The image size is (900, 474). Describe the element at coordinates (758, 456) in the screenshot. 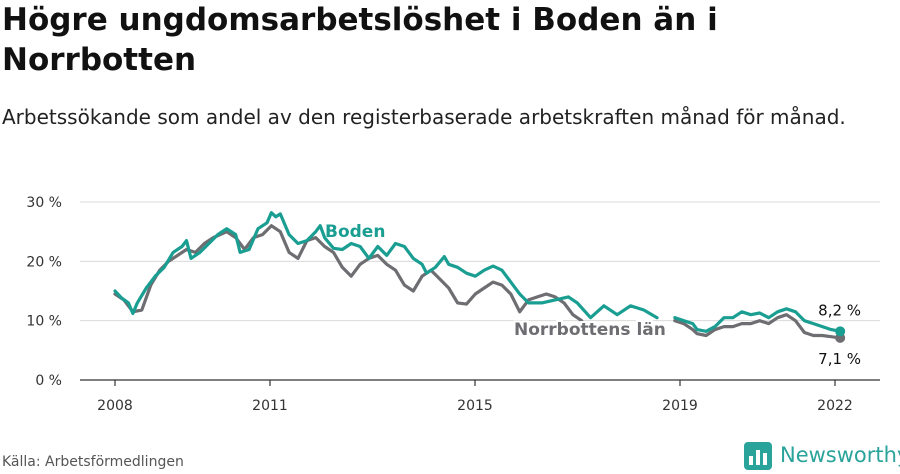

I see `newsworthy-logo-icon` at that location.